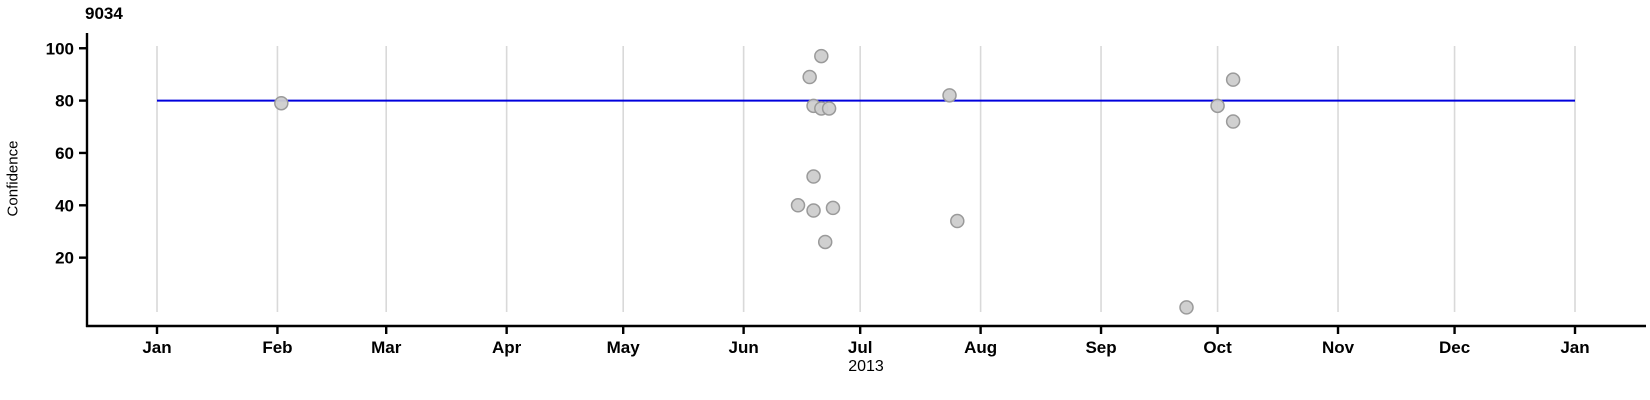 Image resolution: width=1650 pixels, height=400 pixels. I want to click on x-tick-label: Apr, so click(507, 347).